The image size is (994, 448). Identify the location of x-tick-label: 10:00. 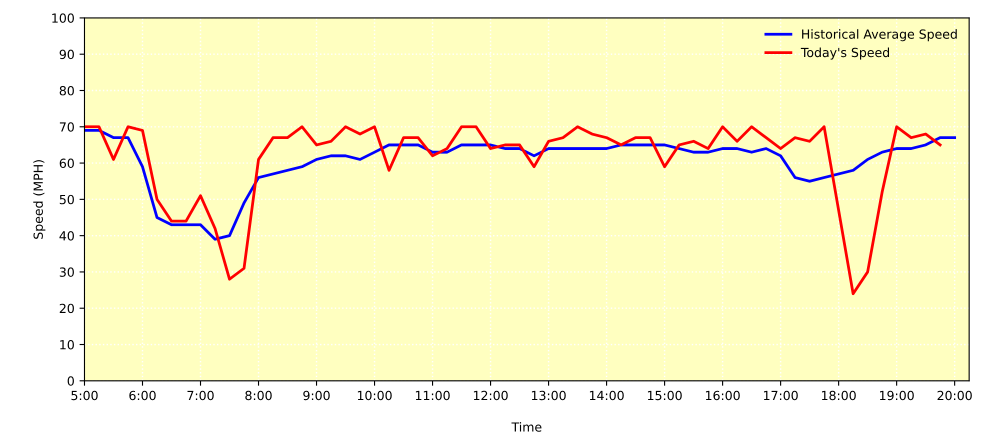
(375, 395).